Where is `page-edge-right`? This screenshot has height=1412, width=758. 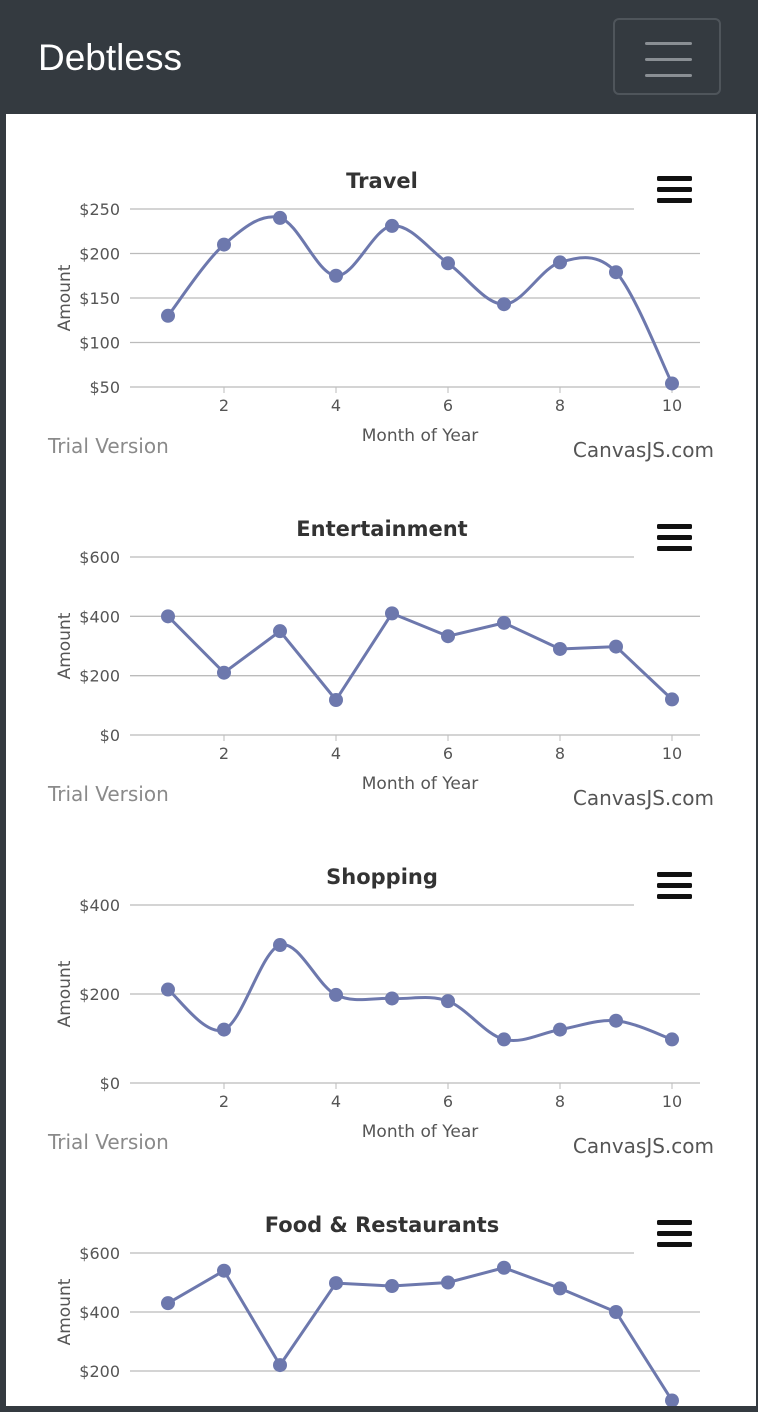
page-edge-right is located at coordinates (757, 763).